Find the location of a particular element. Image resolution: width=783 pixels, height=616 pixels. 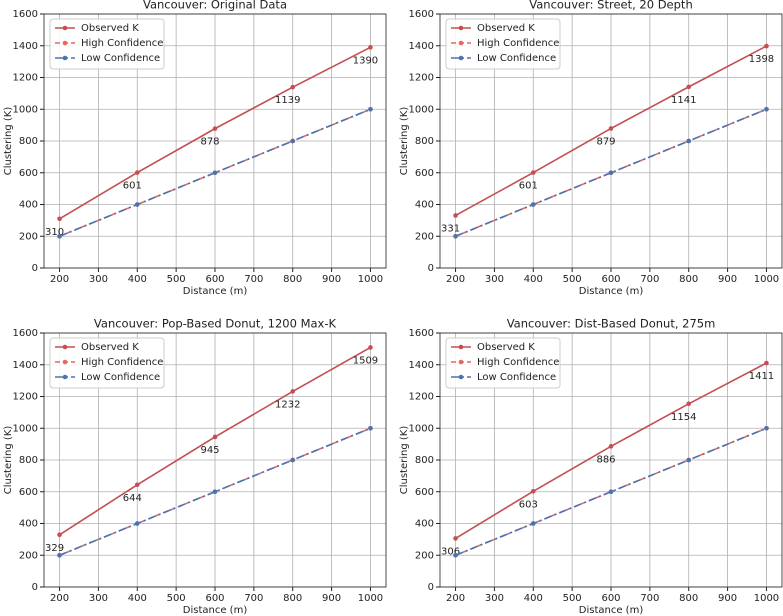

data-label: 1139 is located at coordinates (287, 100).